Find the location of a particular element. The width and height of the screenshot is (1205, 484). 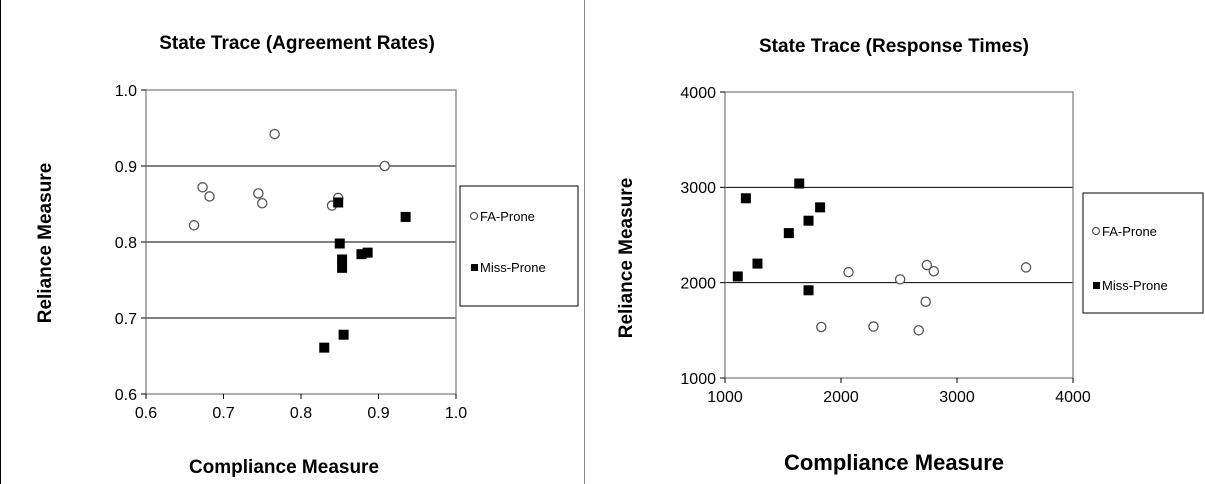

y-tick-label: 1000 is located at coordinates (698, 379).